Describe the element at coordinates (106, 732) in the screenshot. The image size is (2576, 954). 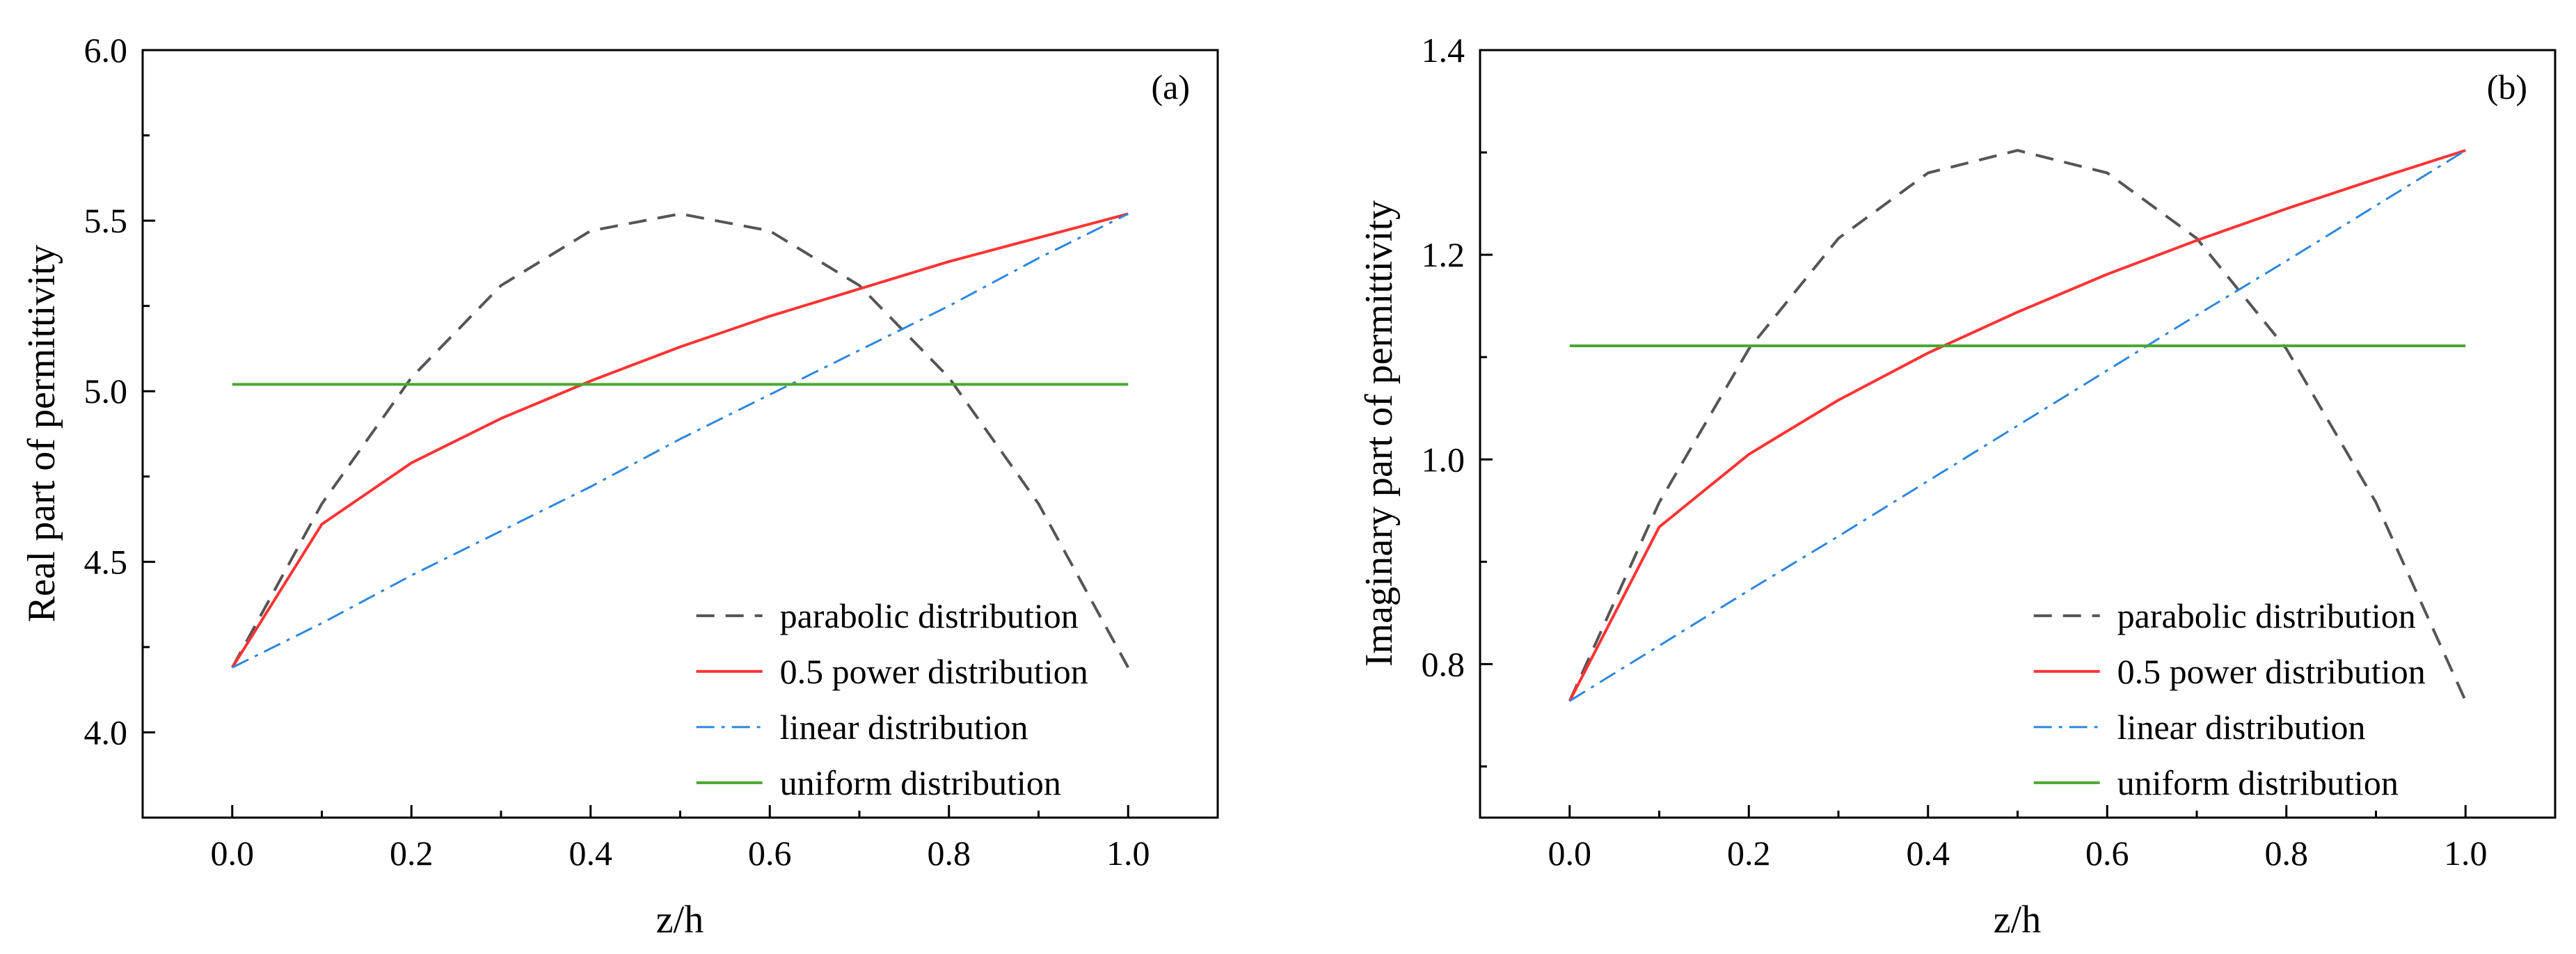
I see `y-tick-label: 4.0` at that location.